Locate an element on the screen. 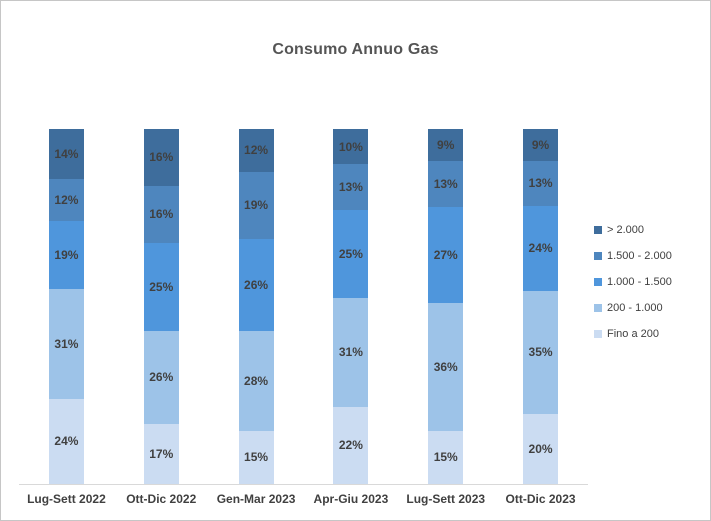 The height and width of the screenshot is (521, 711). chart-title: Consumo Annuo Gas is located at coordinates (355, 49).